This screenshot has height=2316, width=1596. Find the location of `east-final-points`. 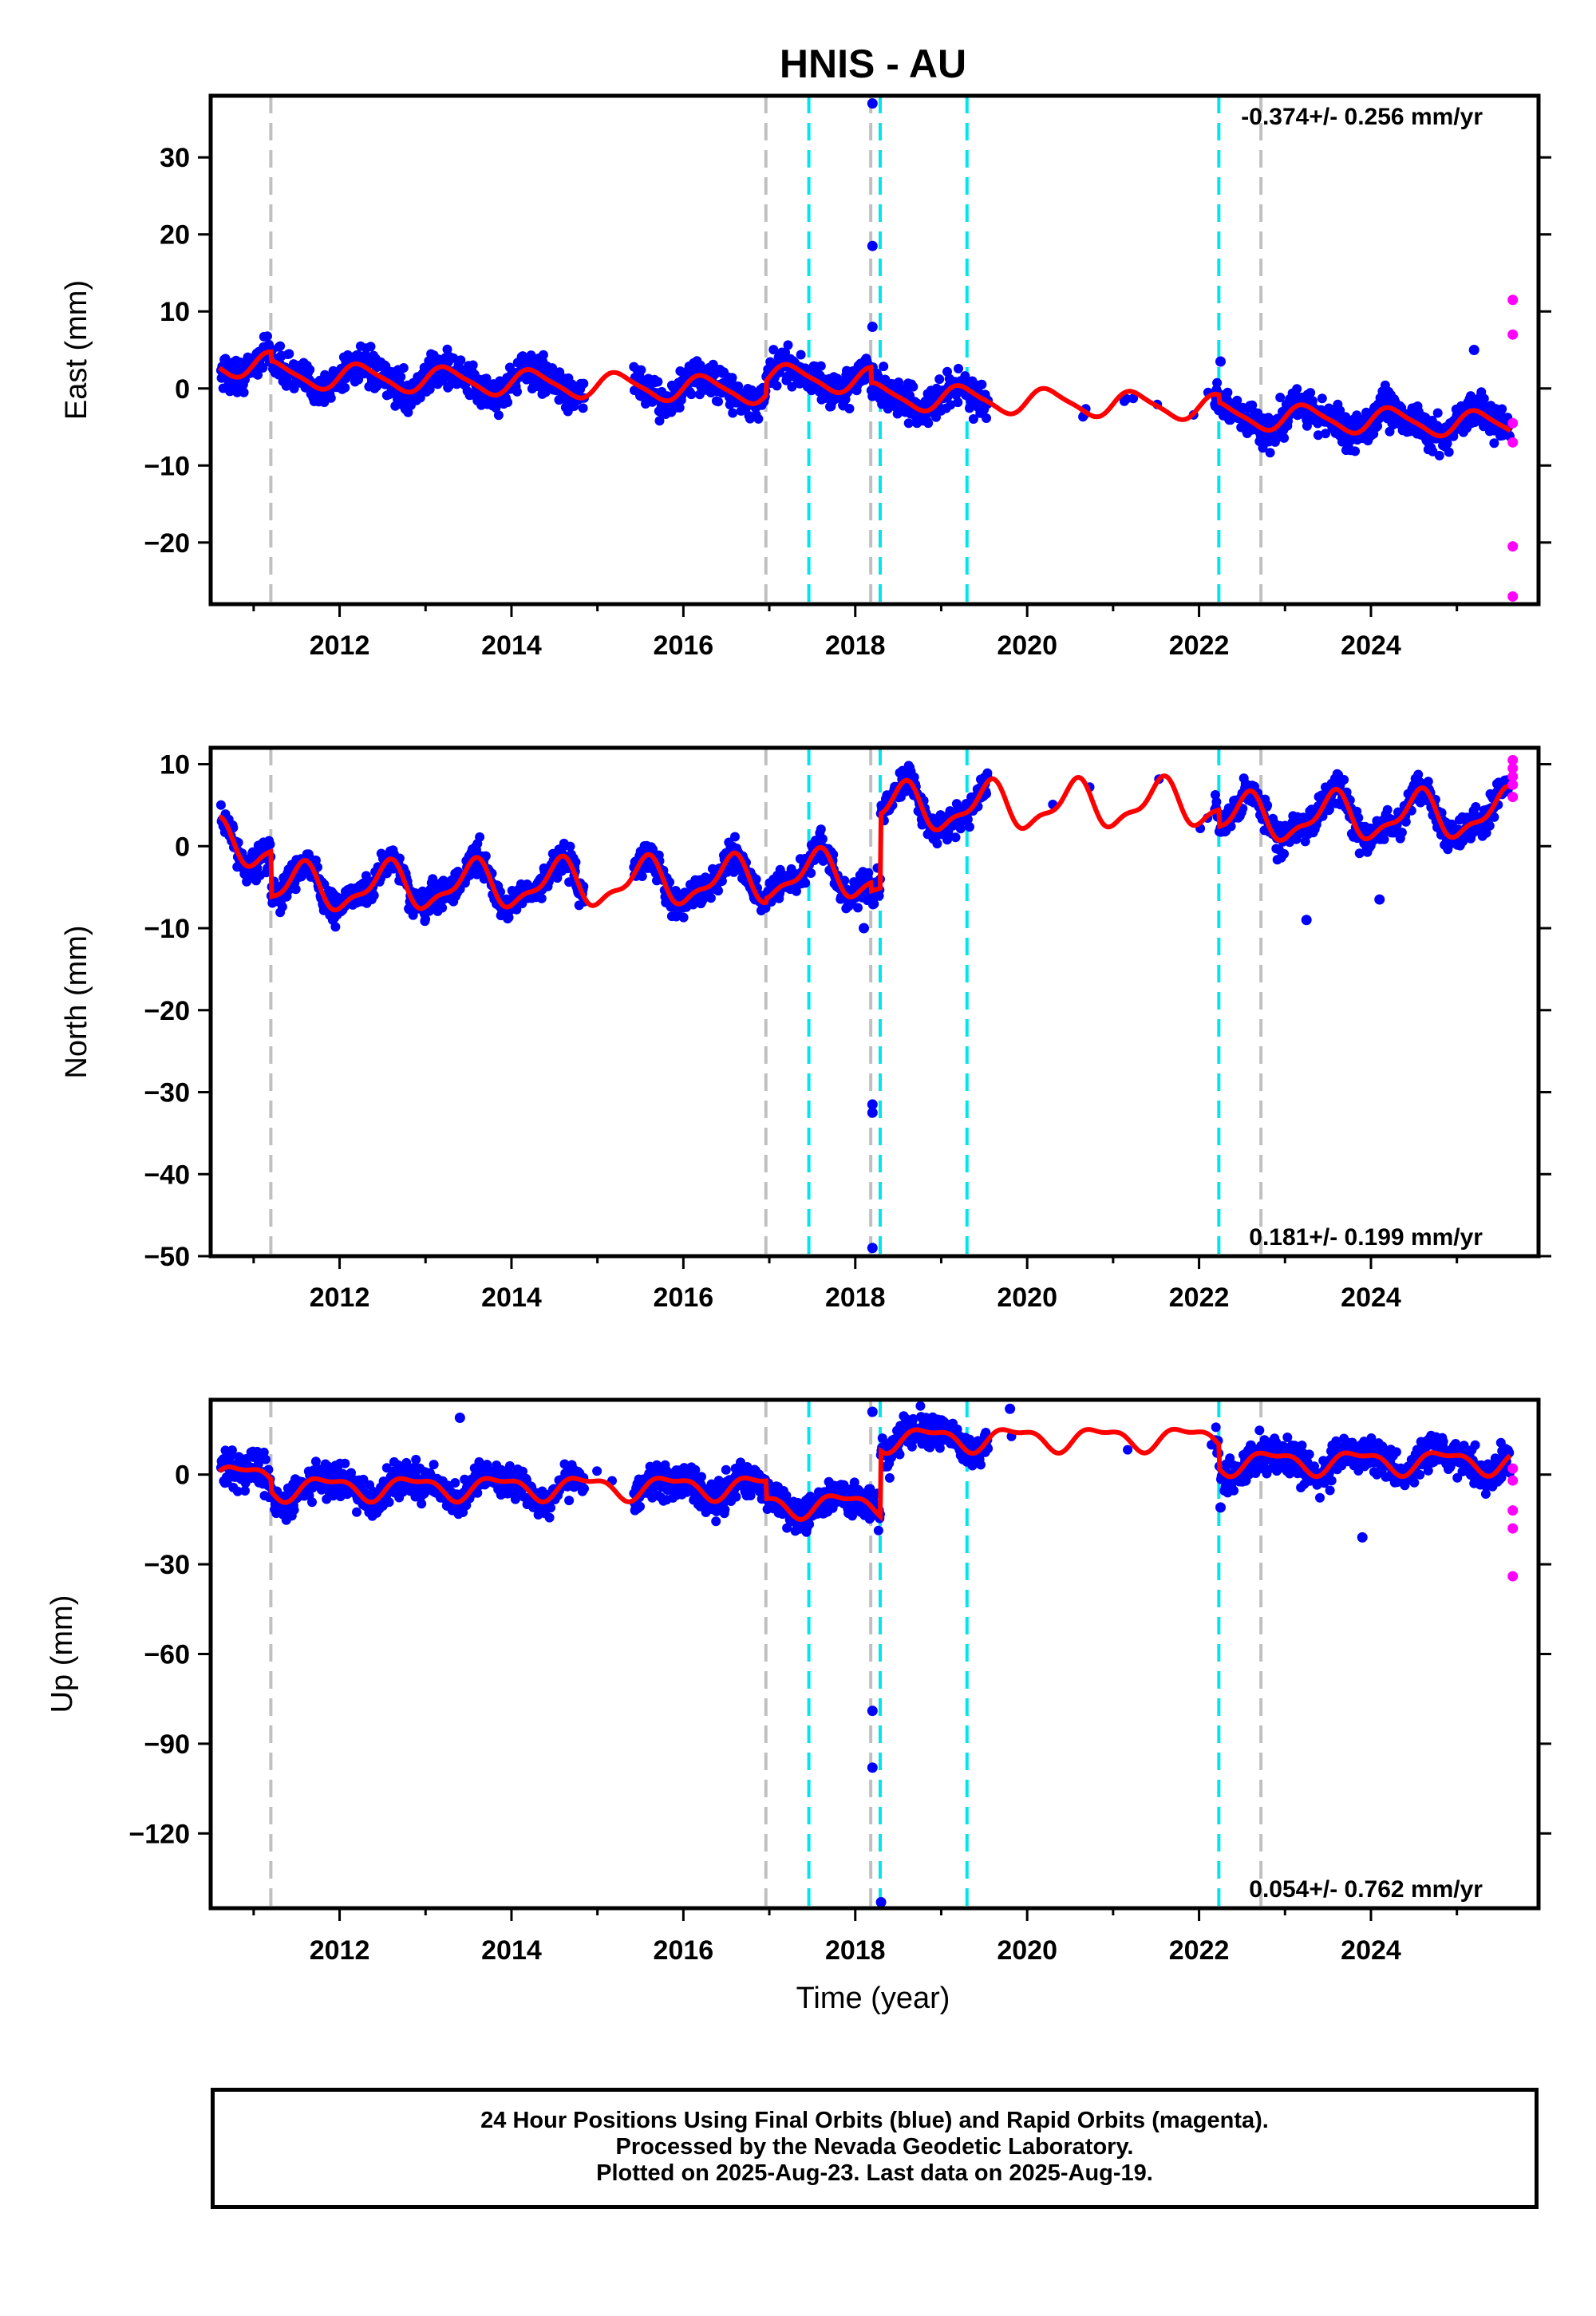

east-final-points is located at coordinates (865, 395).